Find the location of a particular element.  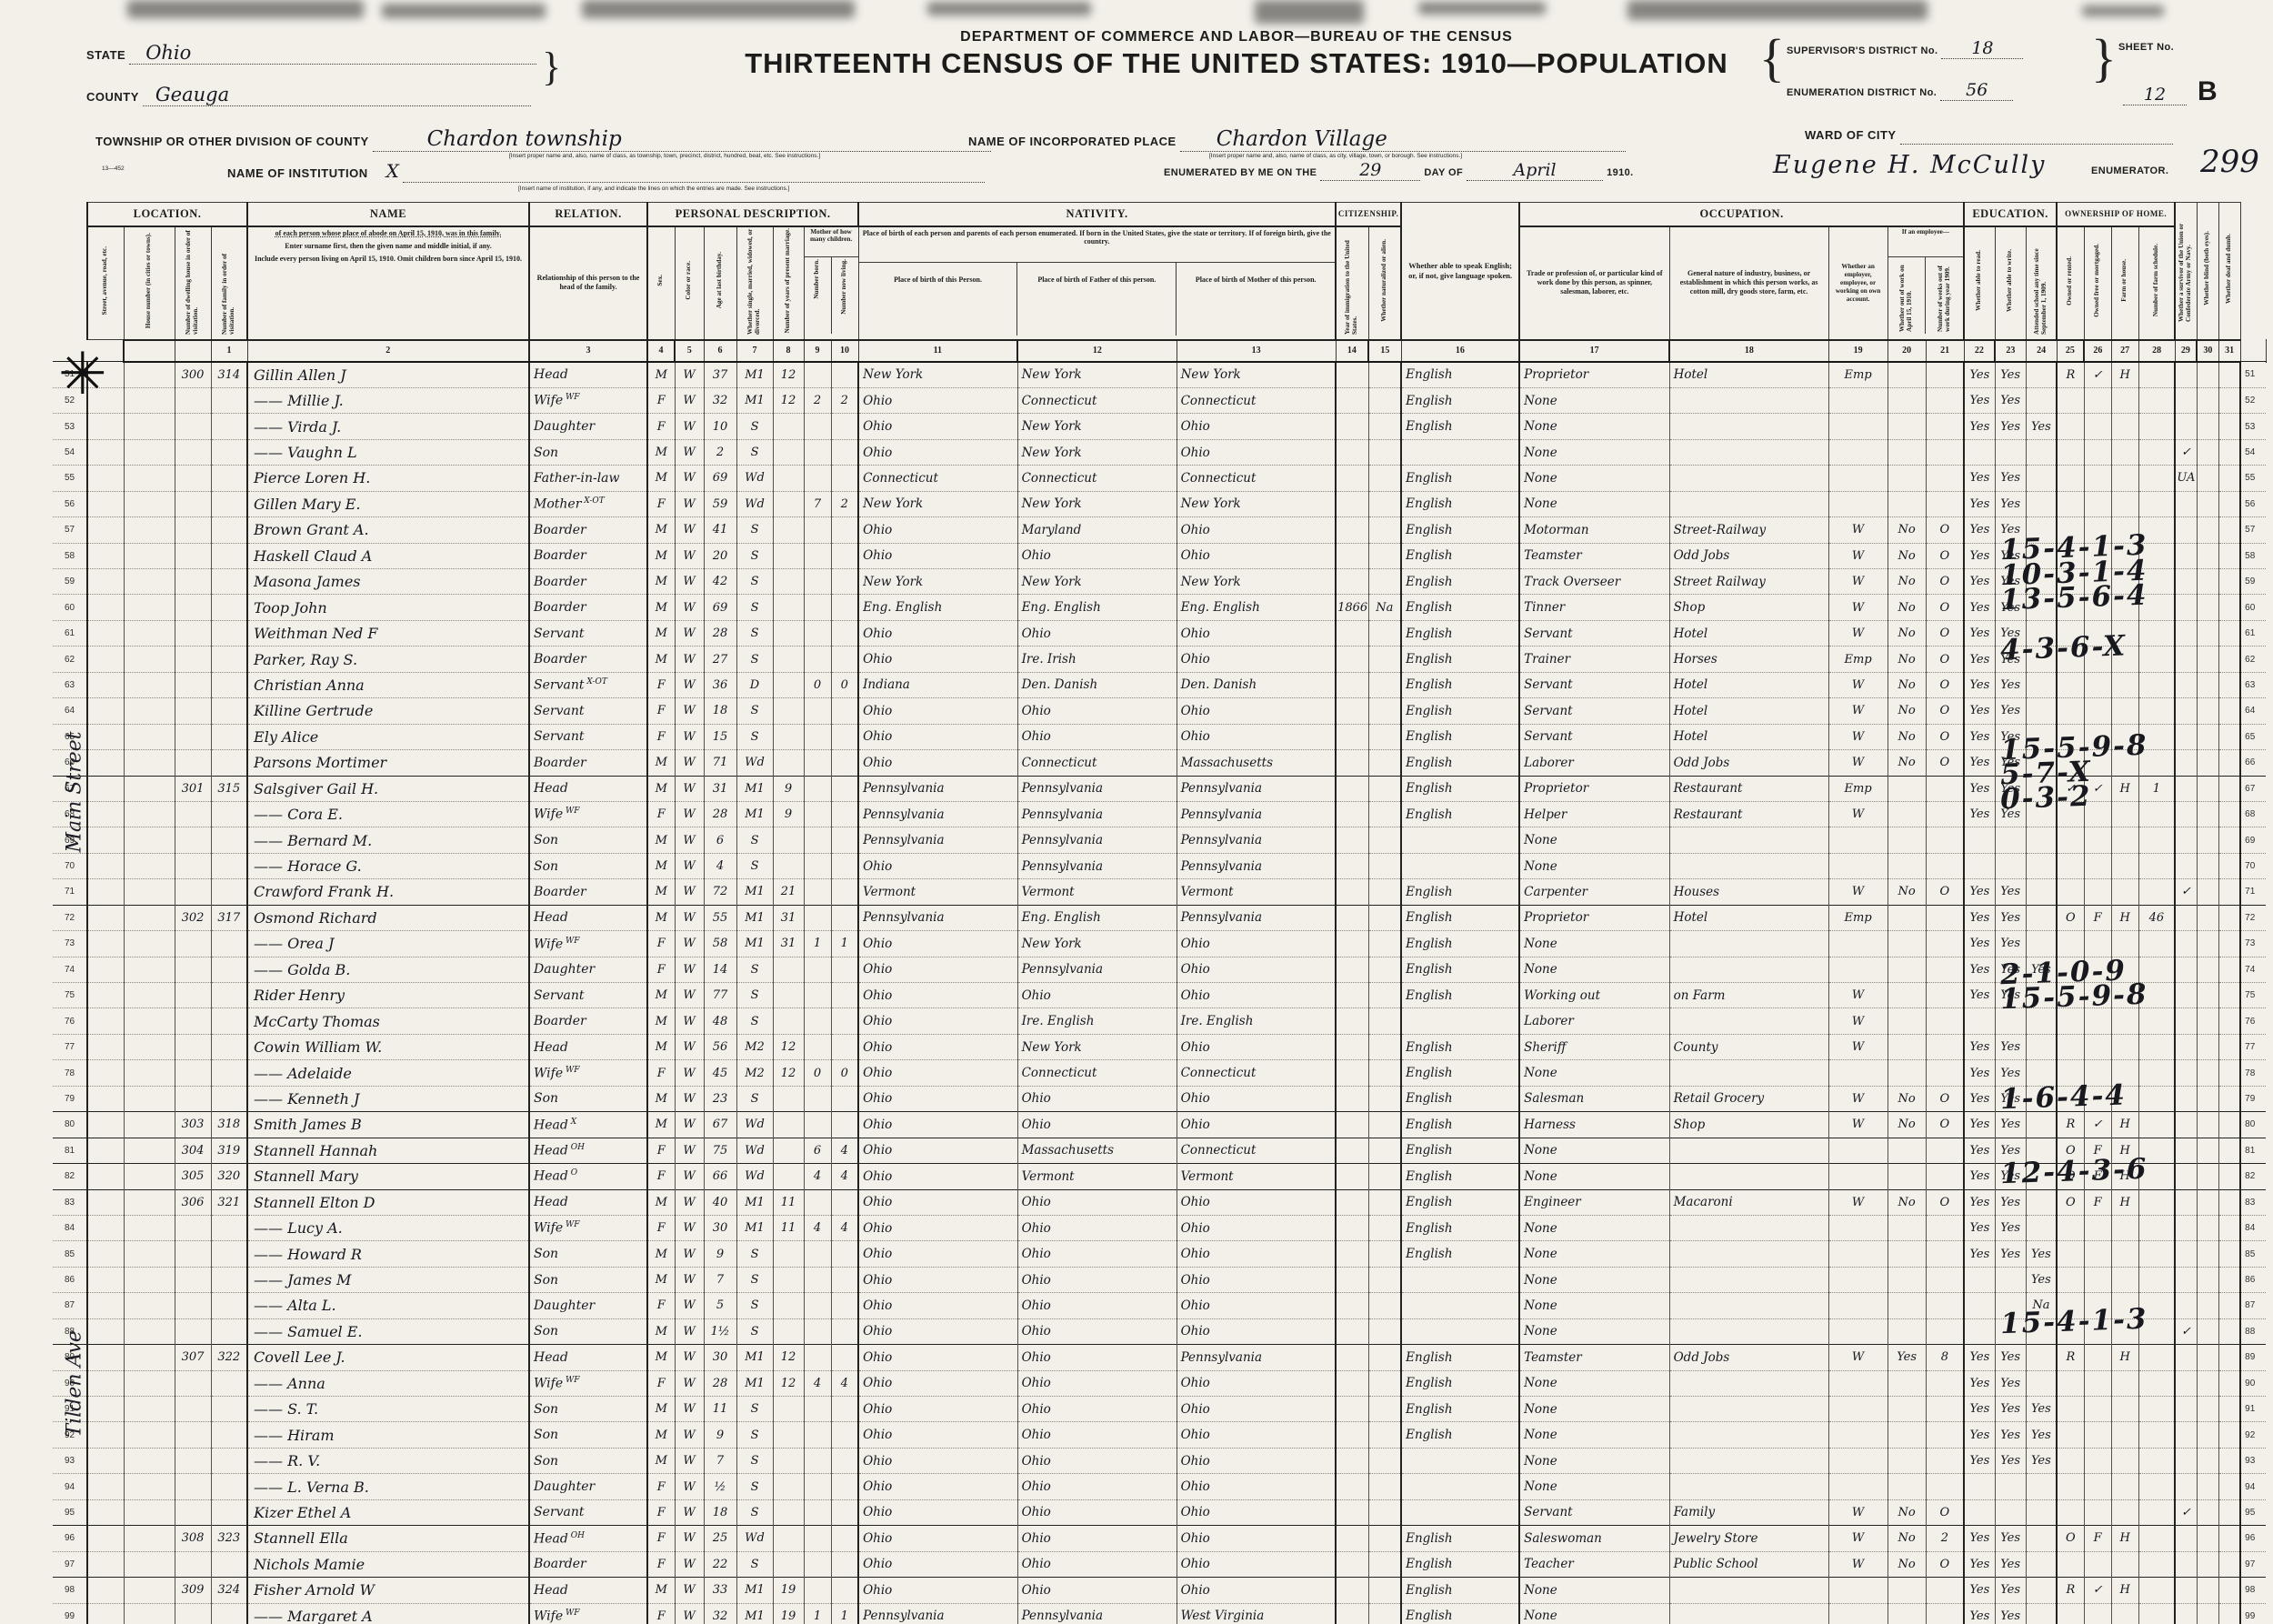

cell: Saleswoman is located at coordinates (1594, 1538).